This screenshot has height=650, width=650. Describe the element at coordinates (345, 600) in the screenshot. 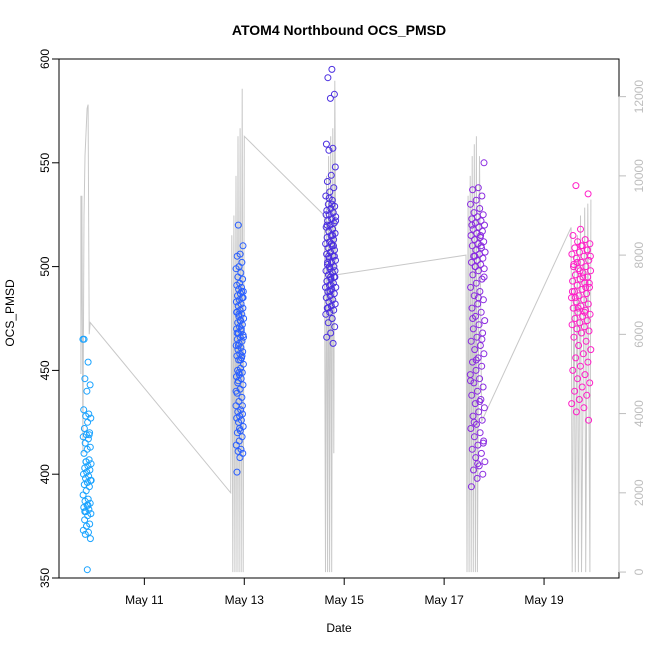

I see `x-tick-label: May 15` at that location.